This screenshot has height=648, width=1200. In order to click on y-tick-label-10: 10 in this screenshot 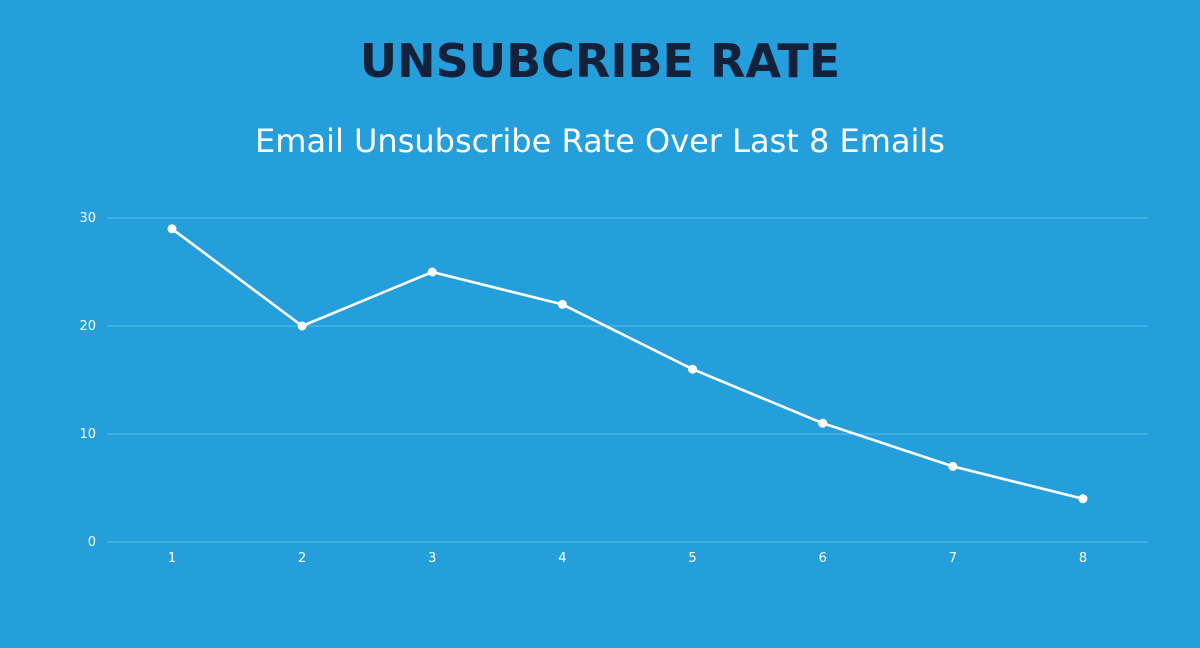, I will do `click(87, 434)`.